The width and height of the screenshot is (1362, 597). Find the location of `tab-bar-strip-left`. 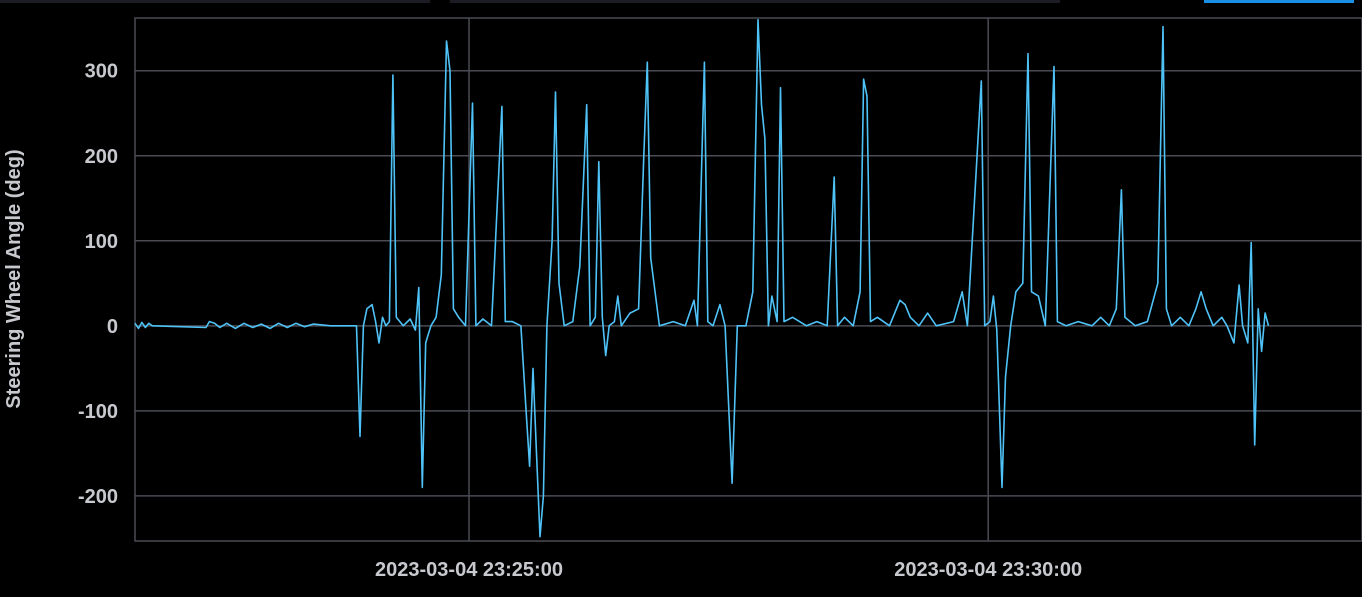

tab-bar-strip-left is located at coordinates (215, 1).